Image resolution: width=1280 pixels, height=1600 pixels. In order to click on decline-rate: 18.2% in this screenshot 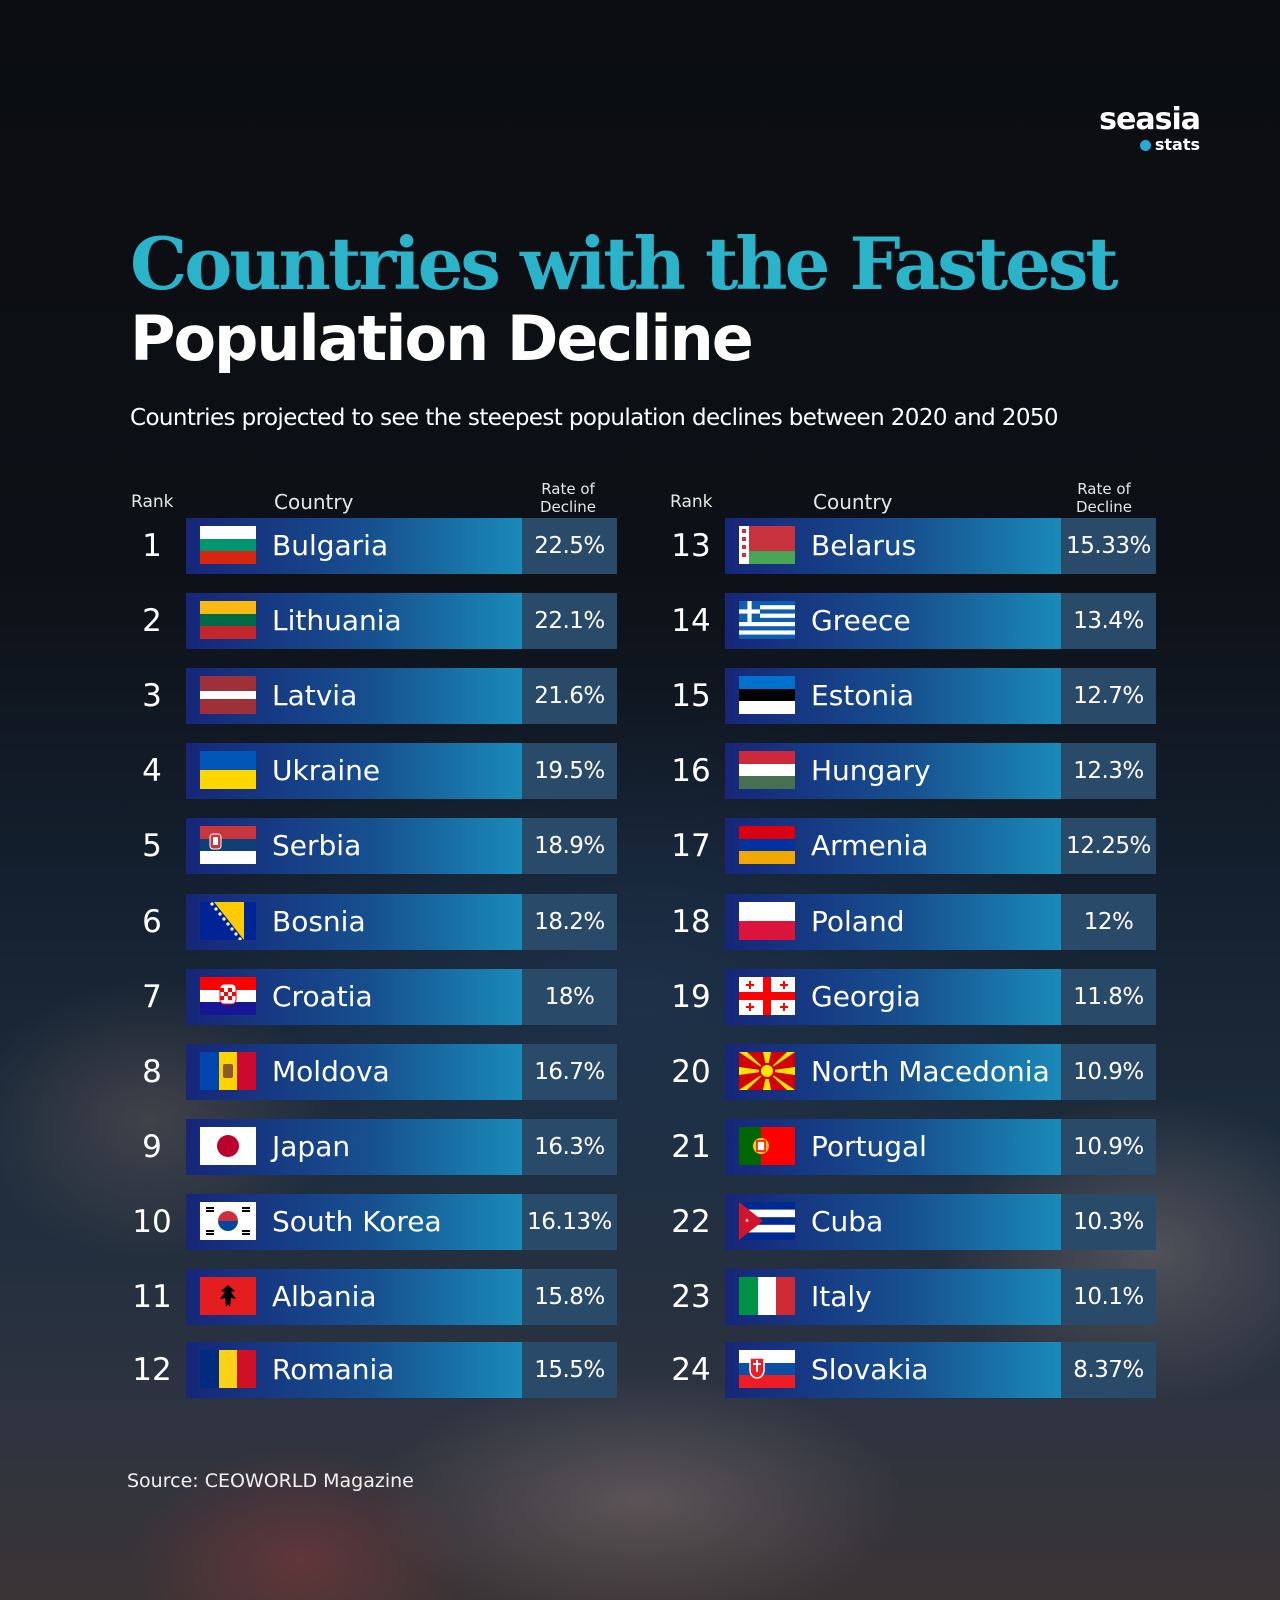, I will do `click(569, 922)`.